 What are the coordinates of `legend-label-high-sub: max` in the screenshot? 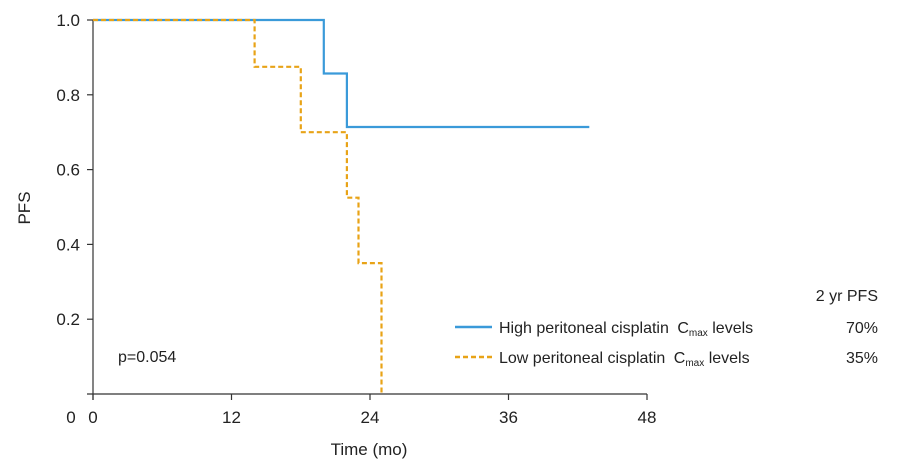 It's located at (698, 333).